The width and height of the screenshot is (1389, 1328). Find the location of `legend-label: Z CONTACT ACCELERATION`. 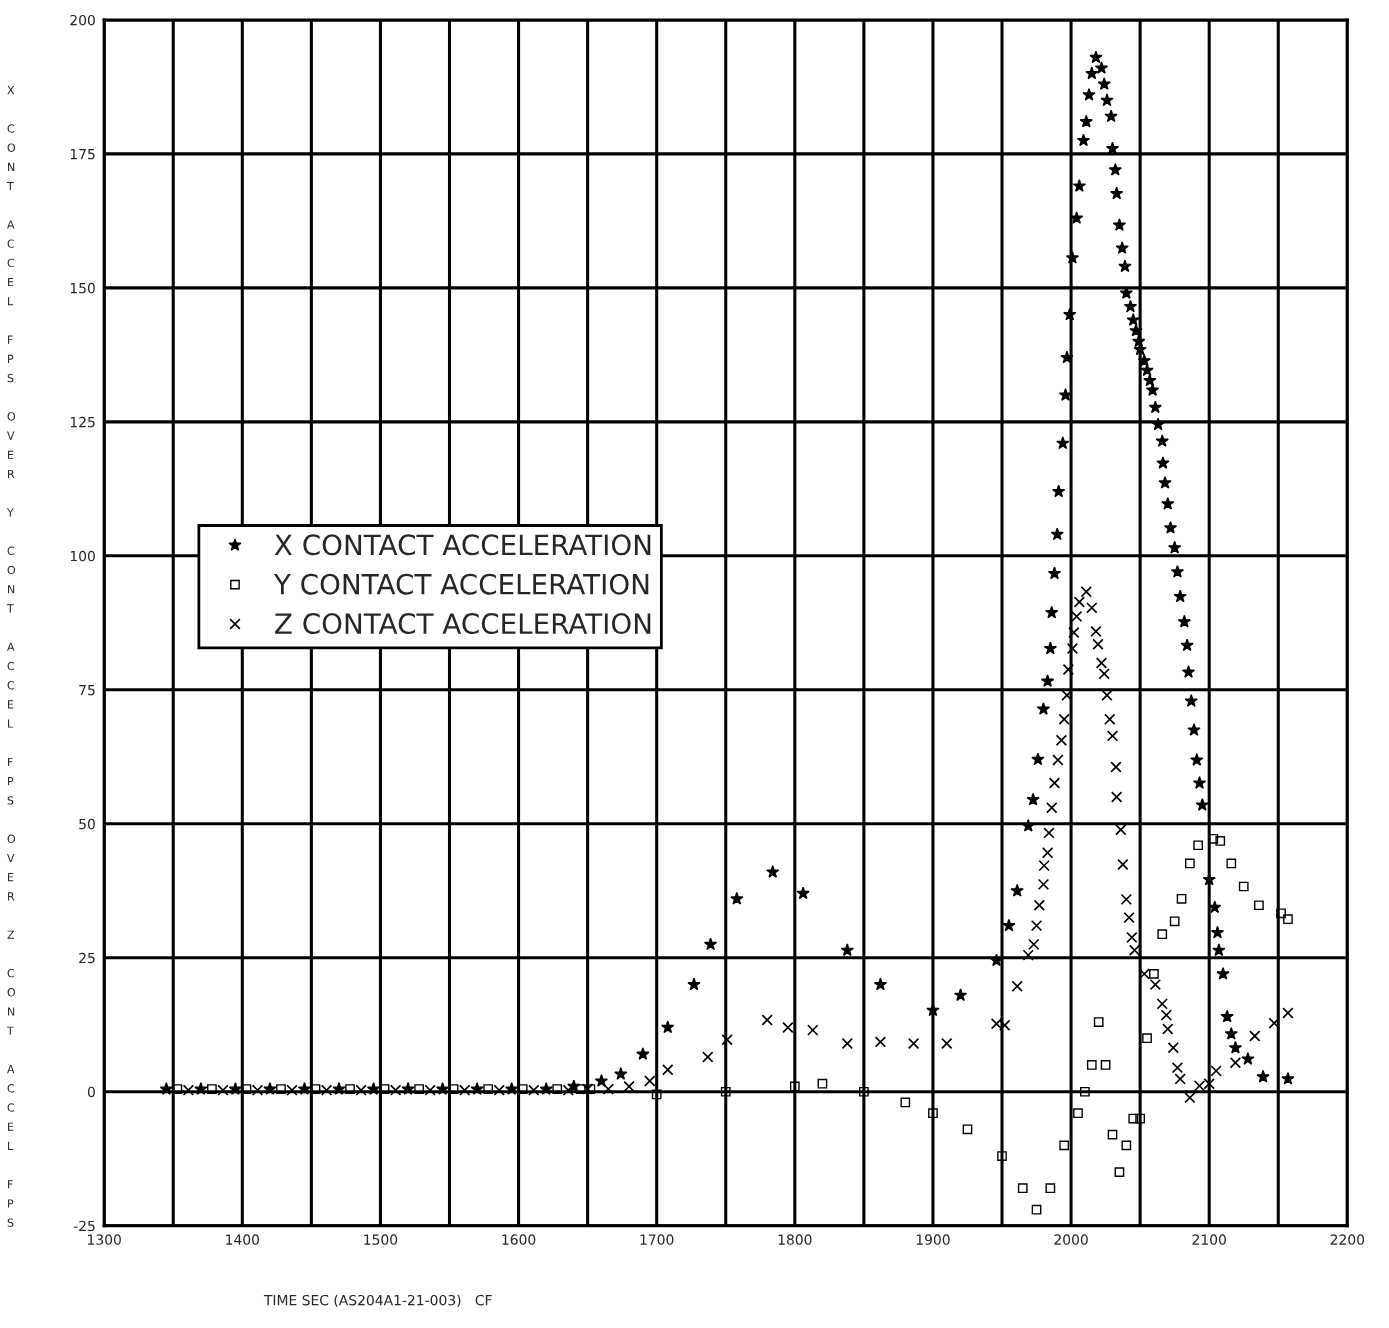

legend-label: Z CONTACT ACCELERATION is located at coordinates (463, 624).